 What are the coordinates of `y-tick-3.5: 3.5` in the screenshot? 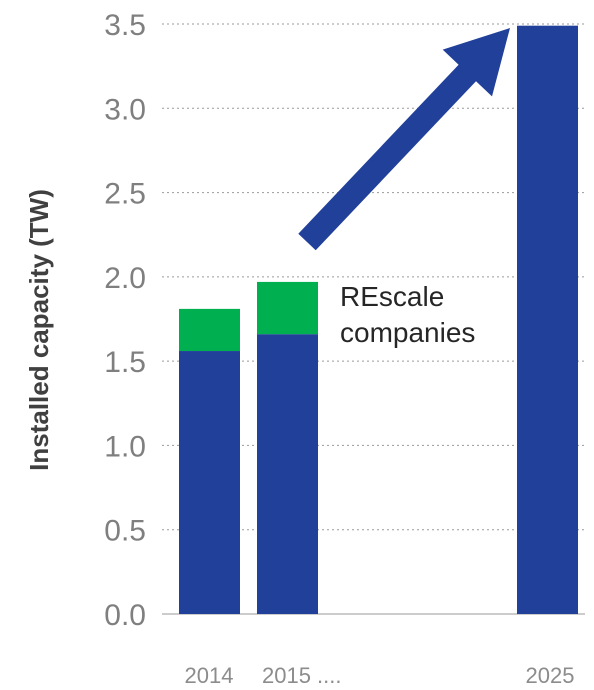 It's located at (125, 25).